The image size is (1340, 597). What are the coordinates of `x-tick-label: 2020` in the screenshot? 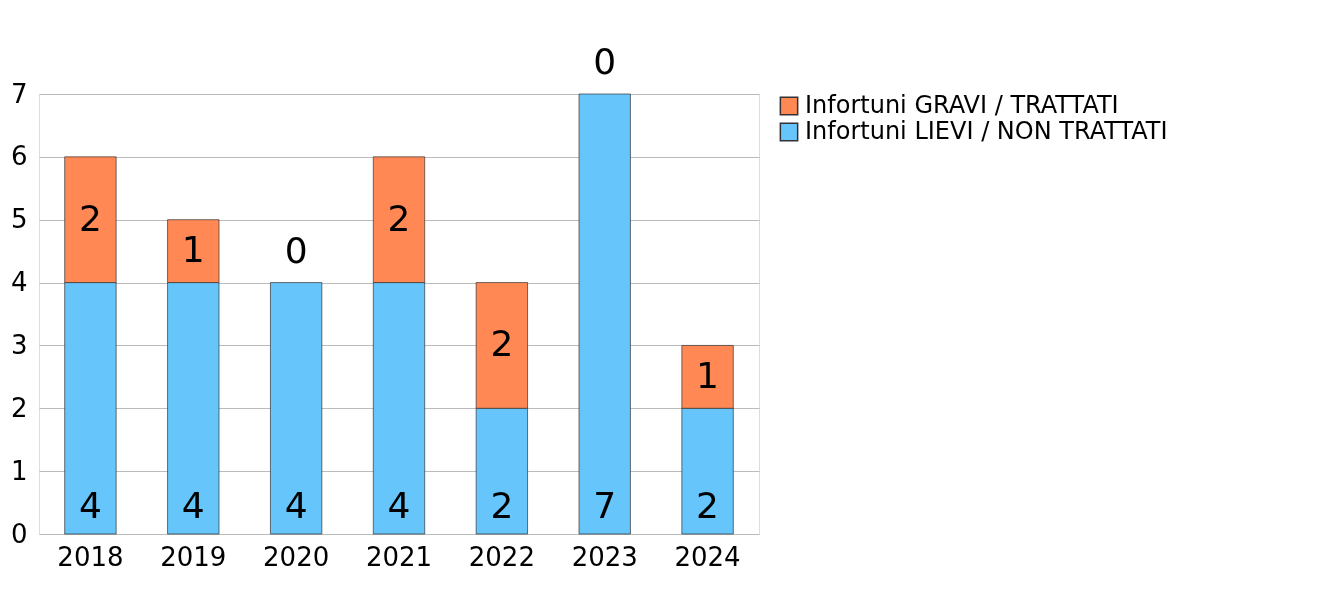 It's located at (296, 556).